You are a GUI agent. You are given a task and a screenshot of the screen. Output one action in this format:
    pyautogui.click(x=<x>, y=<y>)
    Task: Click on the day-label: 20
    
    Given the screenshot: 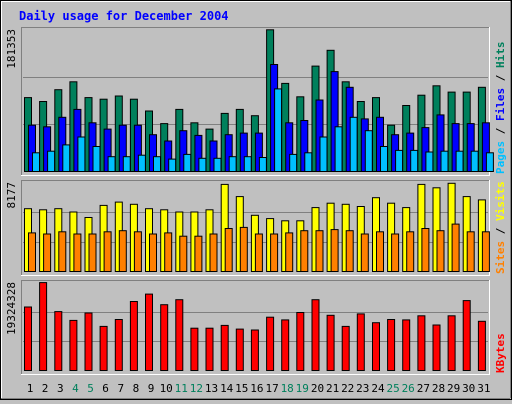 What is the action you would take?
    pyautogui.click(x=317, y=388)
    